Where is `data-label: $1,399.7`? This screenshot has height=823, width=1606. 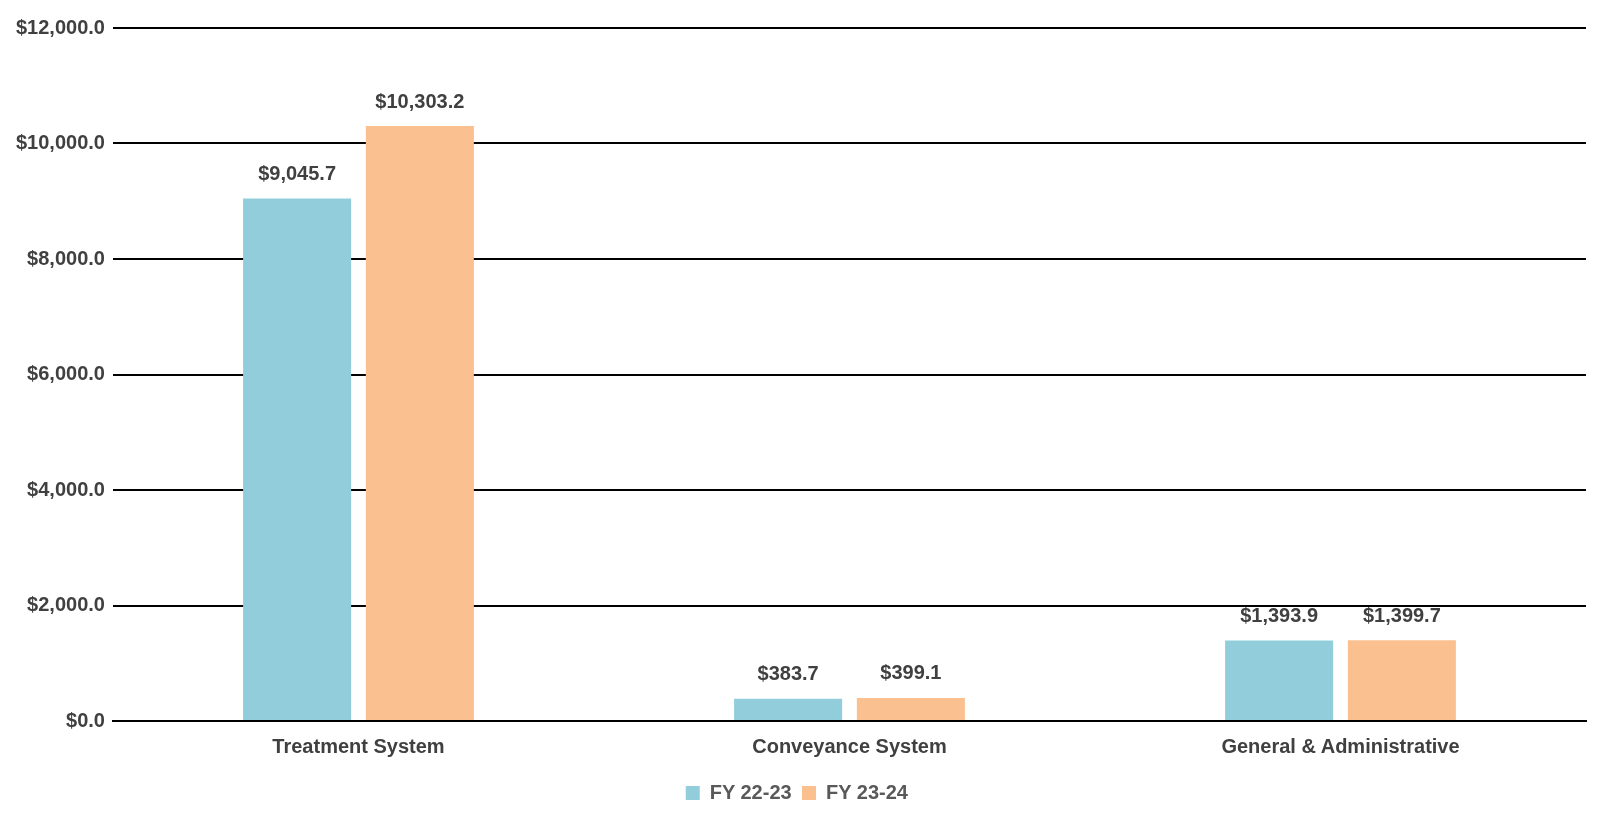
data-label: $1,399.7 is located at coordinates (1401, 614).